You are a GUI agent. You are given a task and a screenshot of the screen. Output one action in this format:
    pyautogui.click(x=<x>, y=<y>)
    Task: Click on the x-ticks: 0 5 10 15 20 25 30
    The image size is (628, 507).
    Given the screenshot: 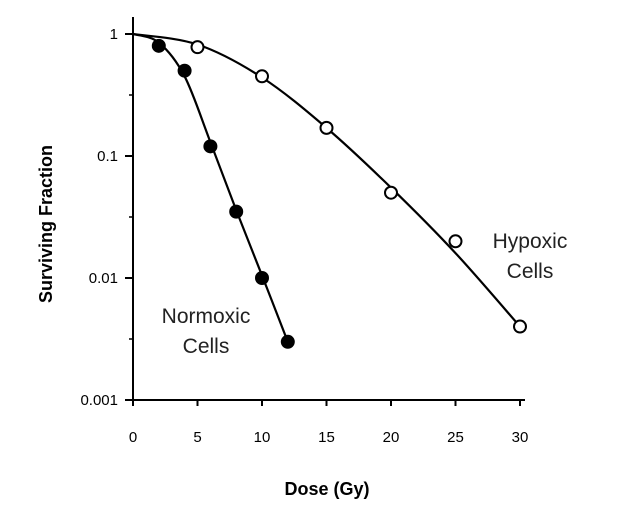 What is the action you would take?
    pyautogui.click(x=329, y=423)
    